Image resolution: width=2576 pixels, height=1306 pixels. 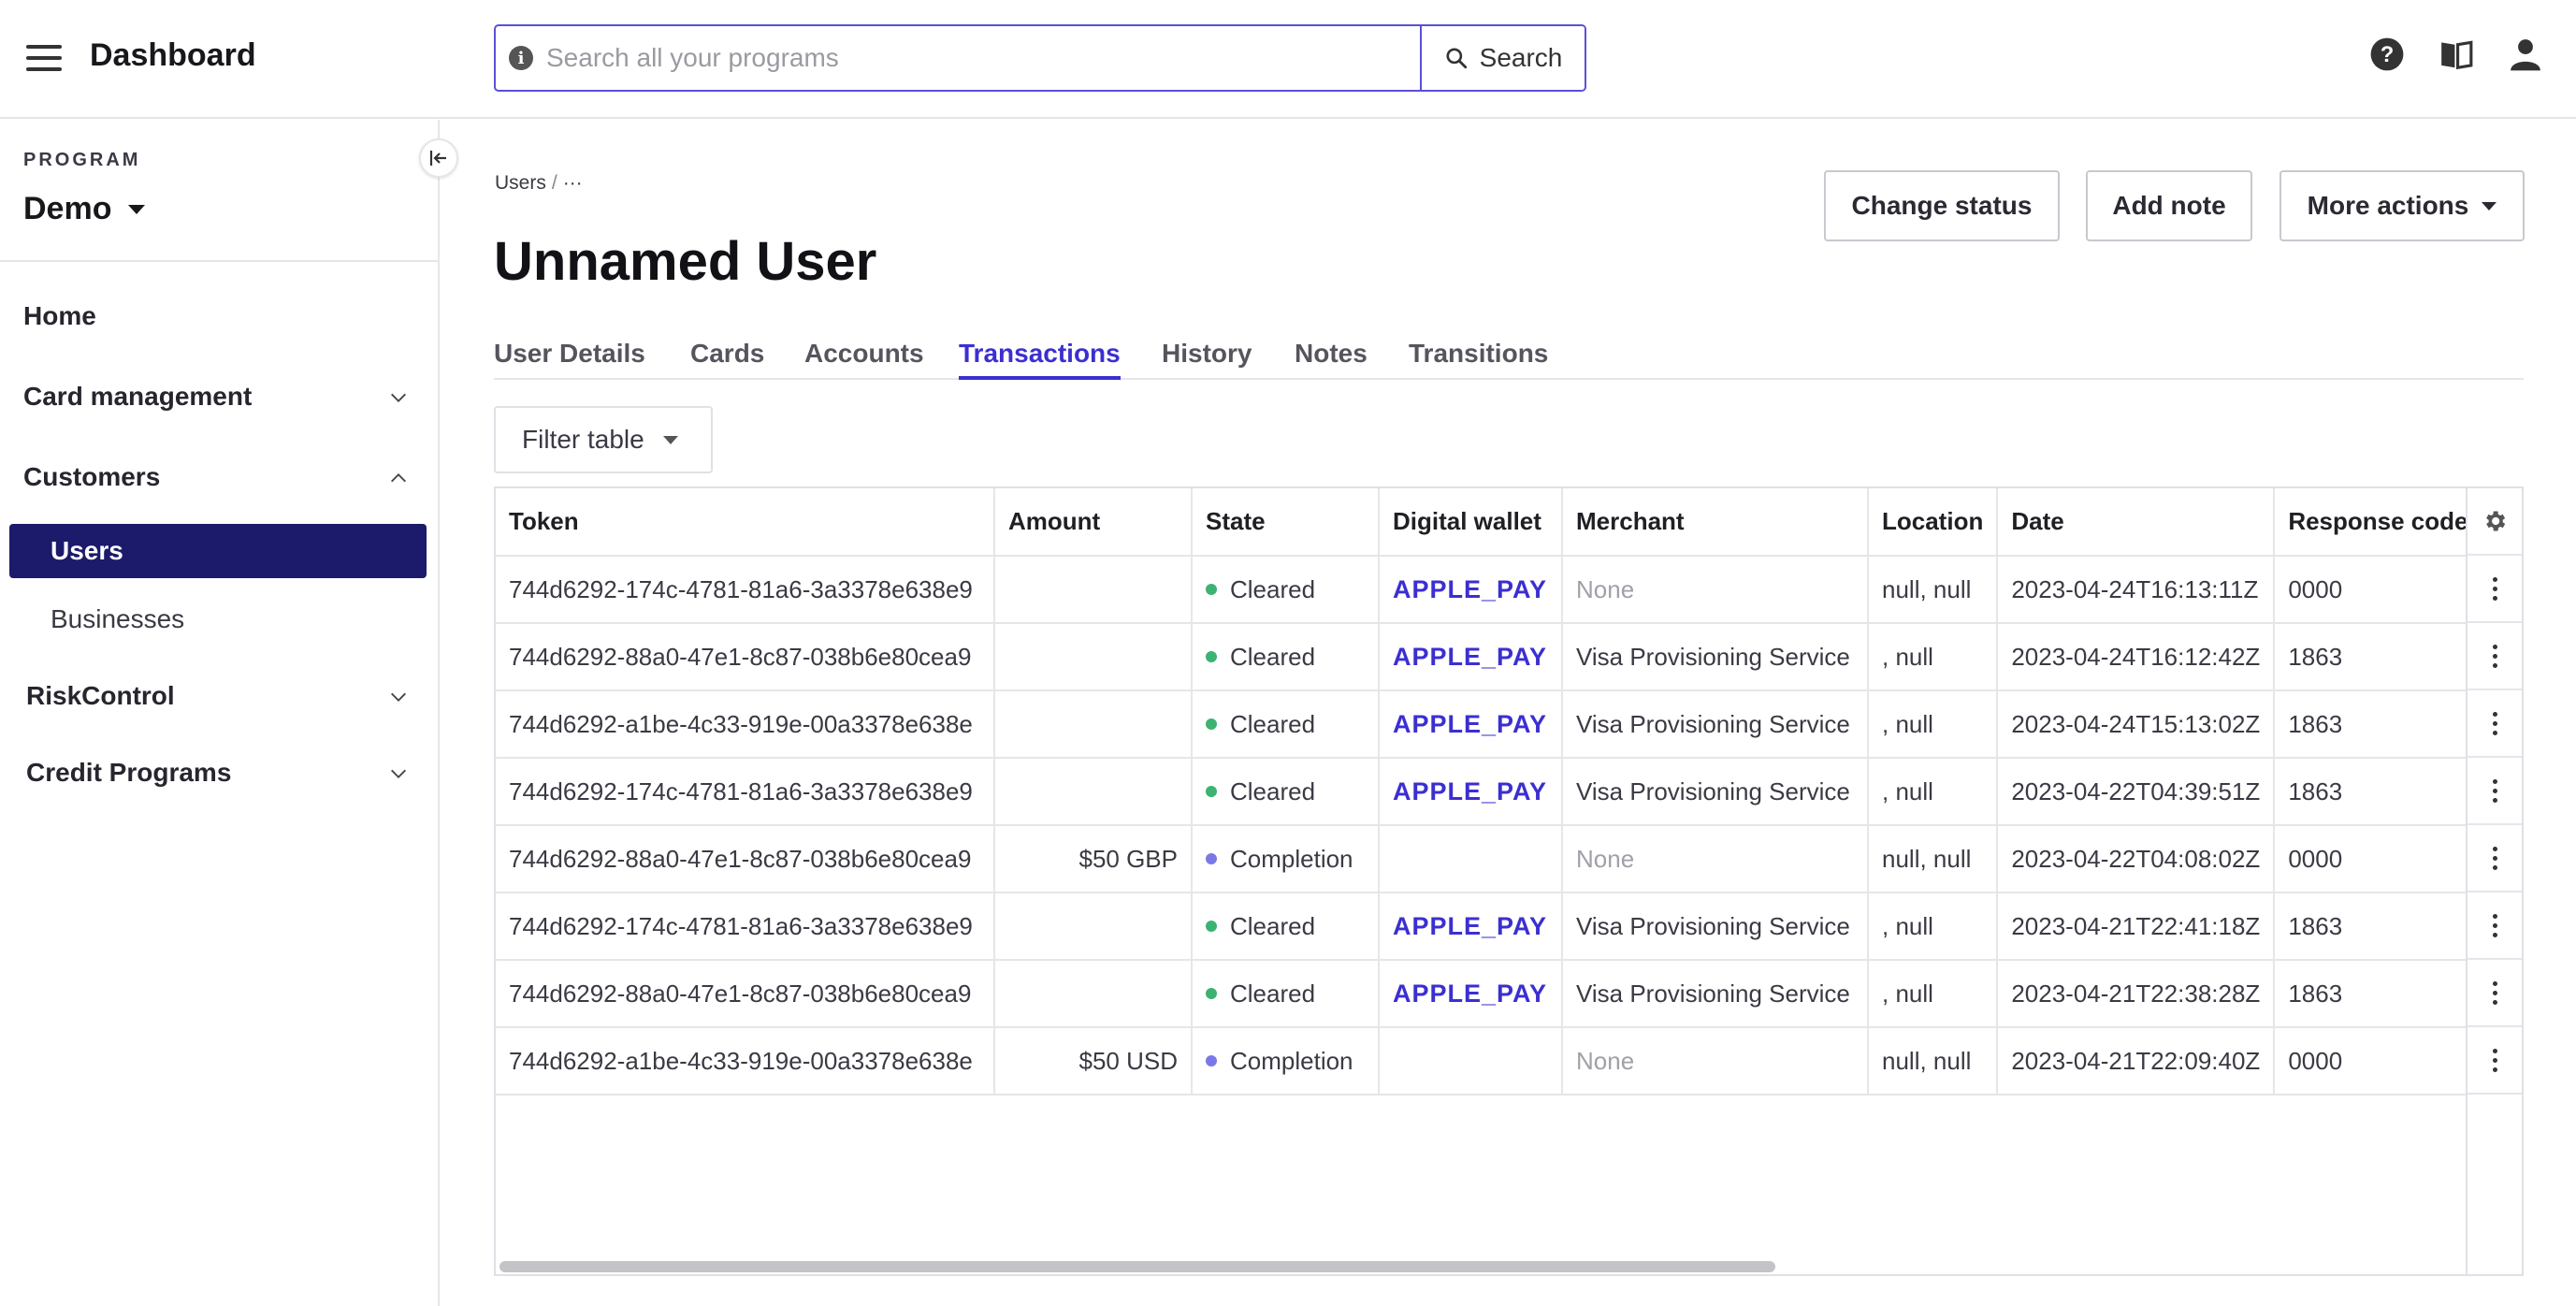 I want to click on tab-transitions: Transitions, so click(x=1479, y=353).